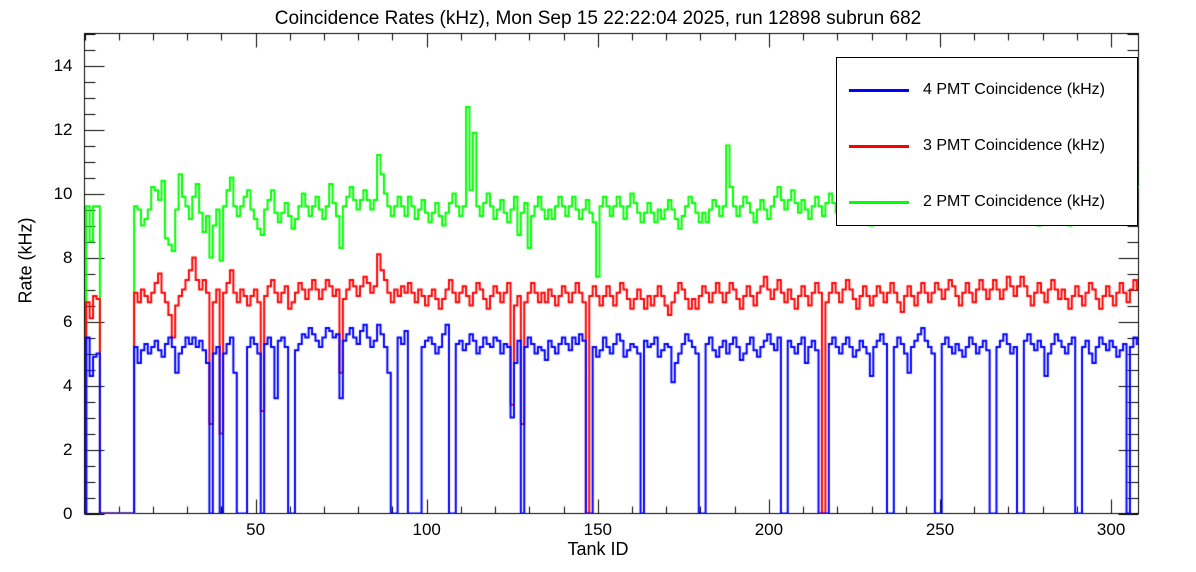  Describe the element at coordinates (1014, 201) in the screenshot. I see `legend-label-2pmt: 2 PMT Coincidence (kHz)` at that location.